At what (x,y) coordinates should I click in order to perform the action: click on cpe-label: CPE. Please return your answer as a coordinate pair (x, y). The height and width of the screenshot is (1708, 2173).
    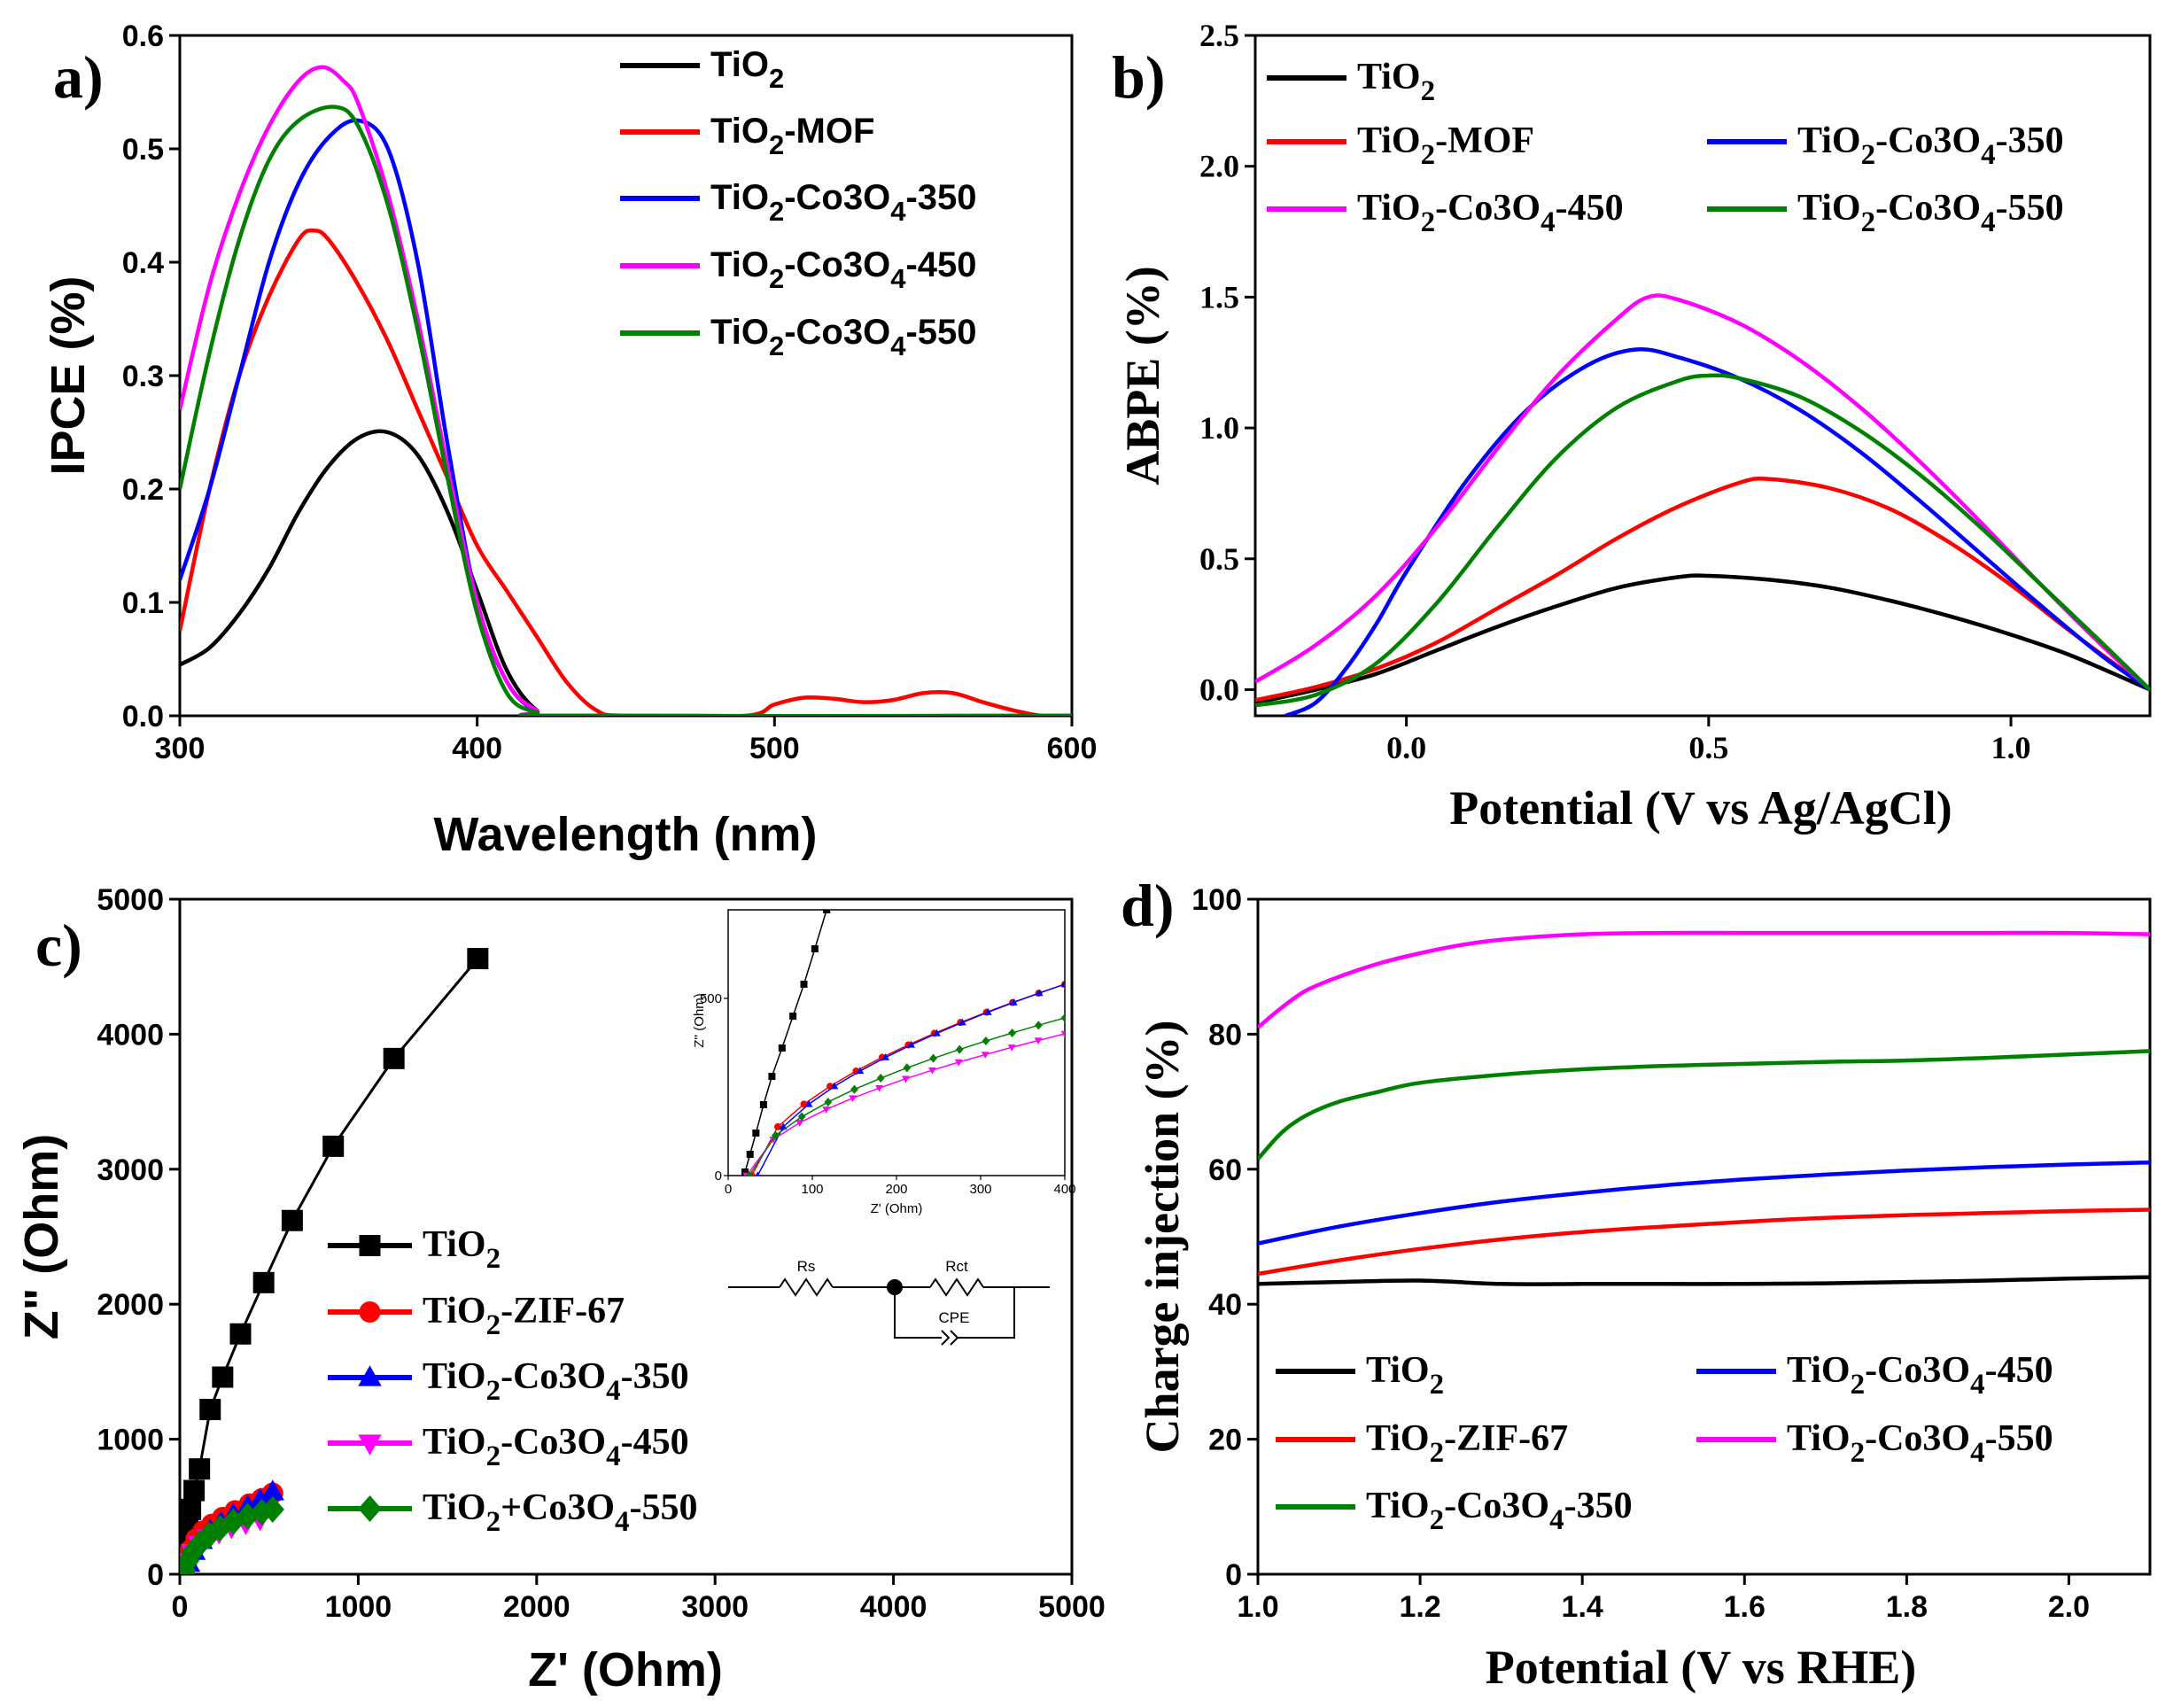
    Looking at the image, I should click on (955, 1317).